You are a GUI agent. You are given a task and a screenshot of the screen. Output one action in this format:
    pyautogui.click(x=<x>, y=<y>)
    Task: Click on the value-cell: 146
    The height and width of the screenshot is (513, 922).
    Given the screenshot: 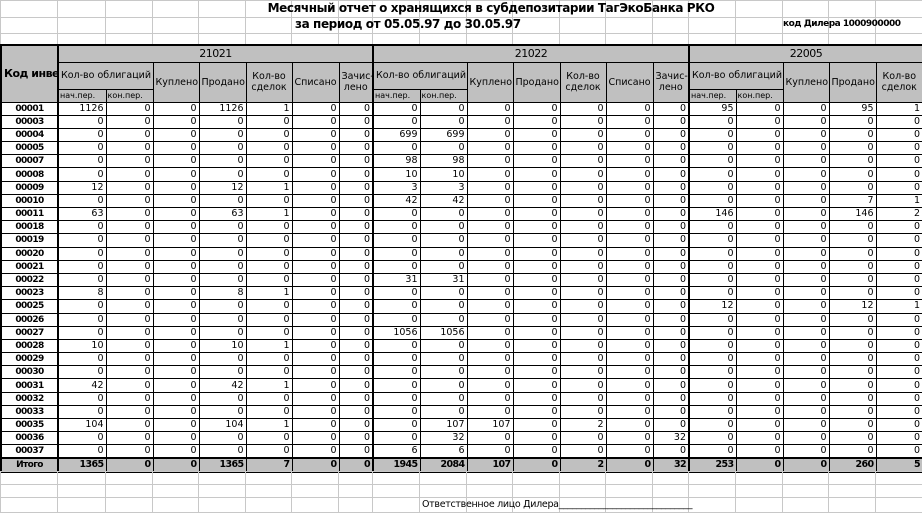 What is the action you would take?
    pyautogui.click(x=712, y=214)
    